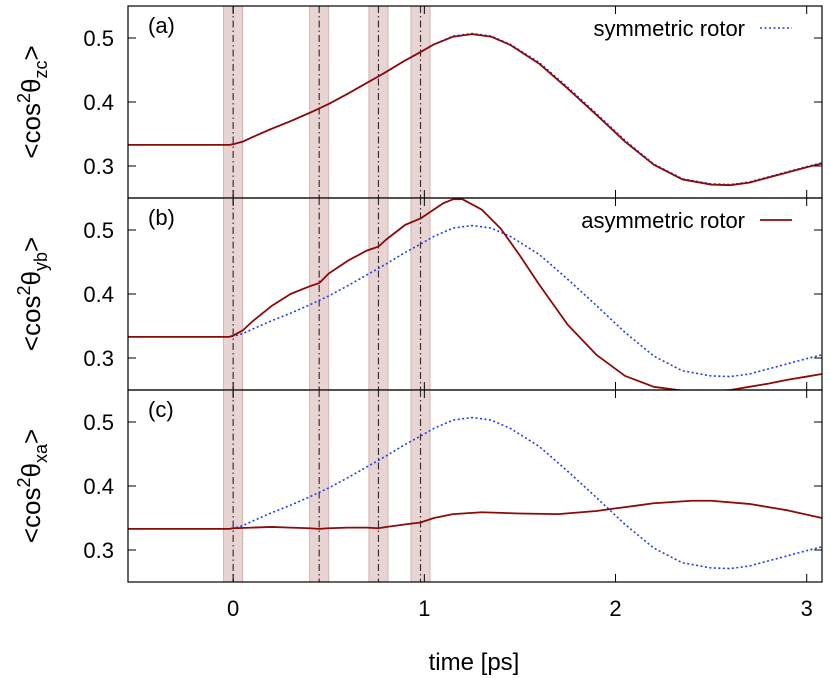 This screenshot has height=678, width=830. I want to click on panel-label: (b), so click(161, 217).